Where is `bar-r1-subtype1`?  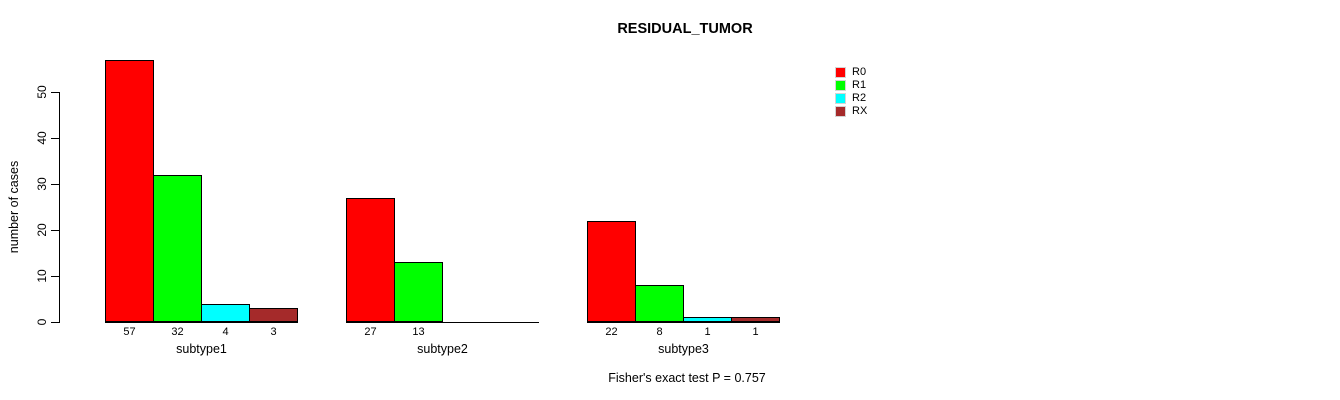
bar-r1-subtype1 is located at coordinates (177, 248).